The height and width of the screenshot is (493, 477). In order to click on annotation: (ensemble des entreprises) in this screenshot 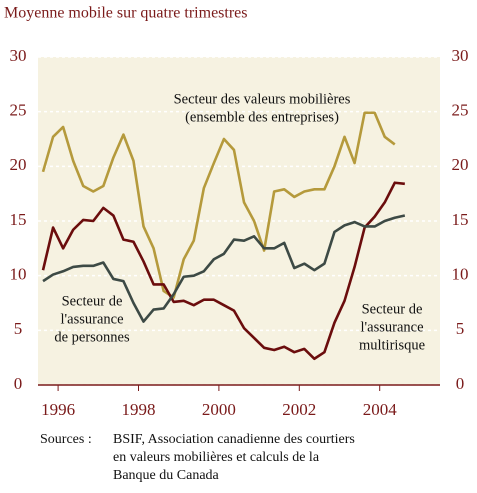, I will do `click(262, 117)`.